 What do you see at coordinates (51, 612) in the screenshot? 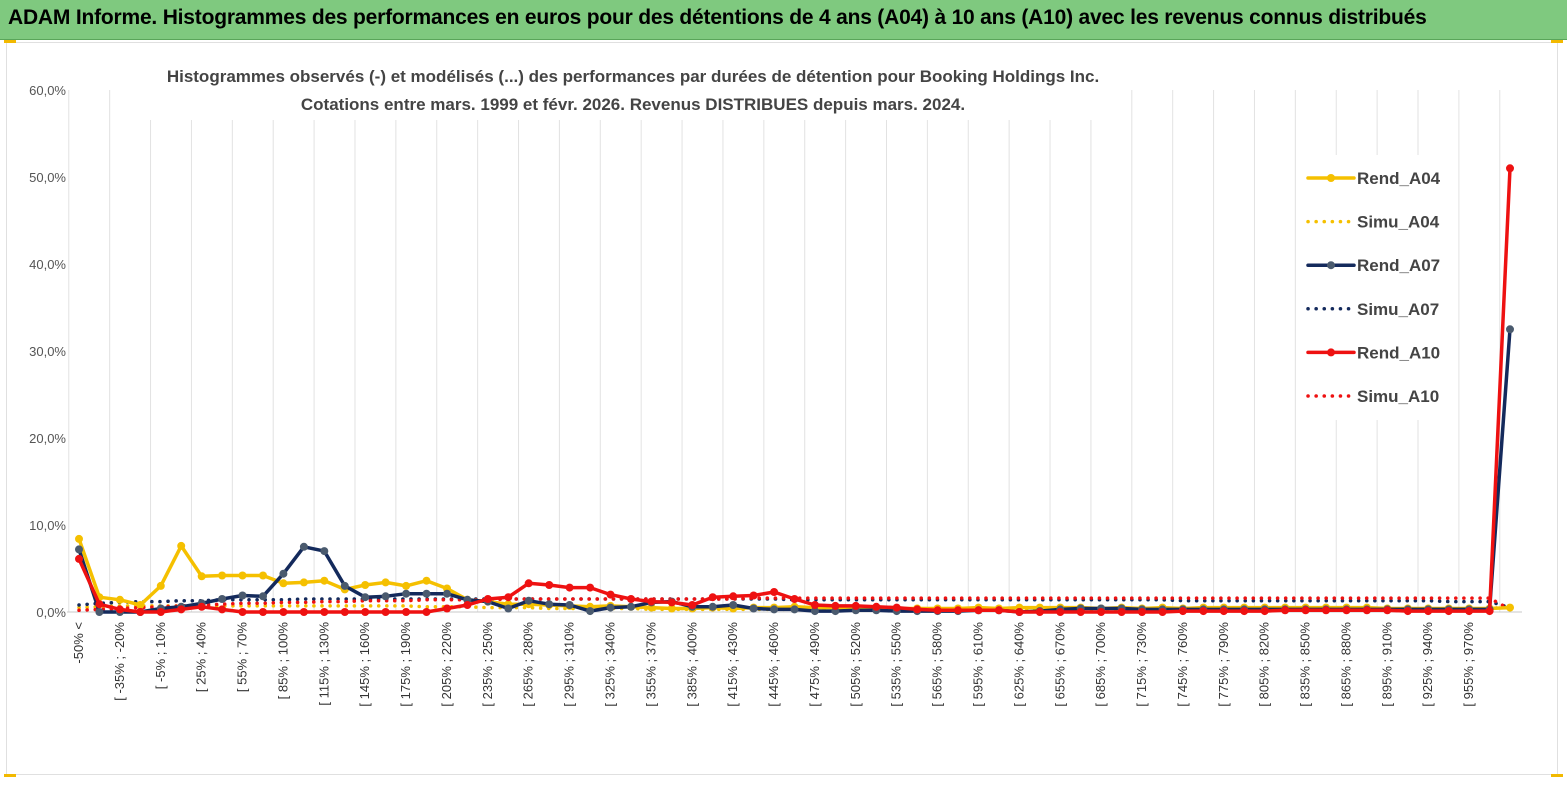
I see `y-tick-label: 0,0%` at bounding box center [51, 612].